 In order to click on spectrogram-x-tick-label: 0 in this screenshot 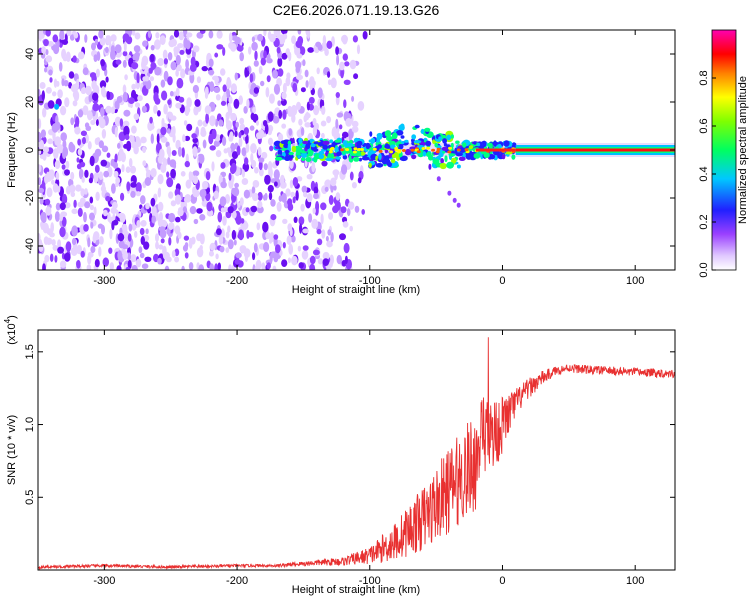, I will do `click(502, 281)`.